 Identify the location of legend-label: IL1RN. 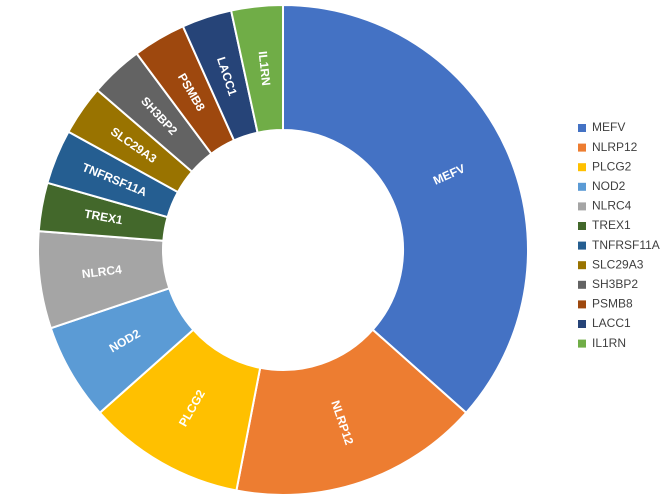
(609, 343).